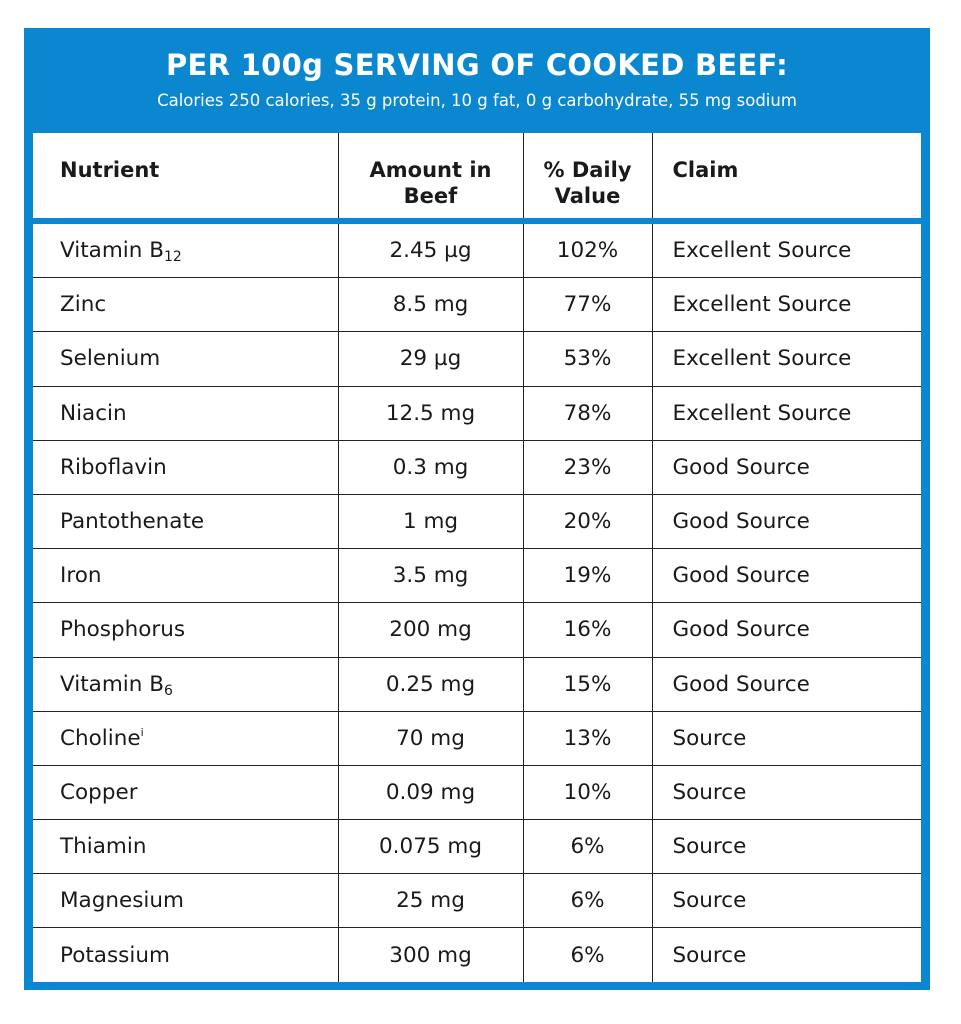  I want to click on nutrient-name: Phosphorus, so click(123, 630).